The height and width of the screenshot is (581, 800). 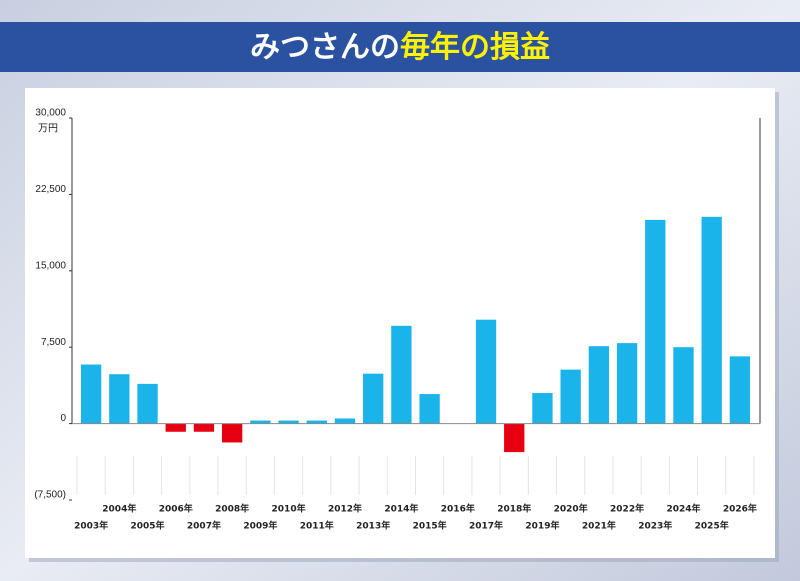 I want to click on x-tick-label: 2017年, so click(x=486, y=526).